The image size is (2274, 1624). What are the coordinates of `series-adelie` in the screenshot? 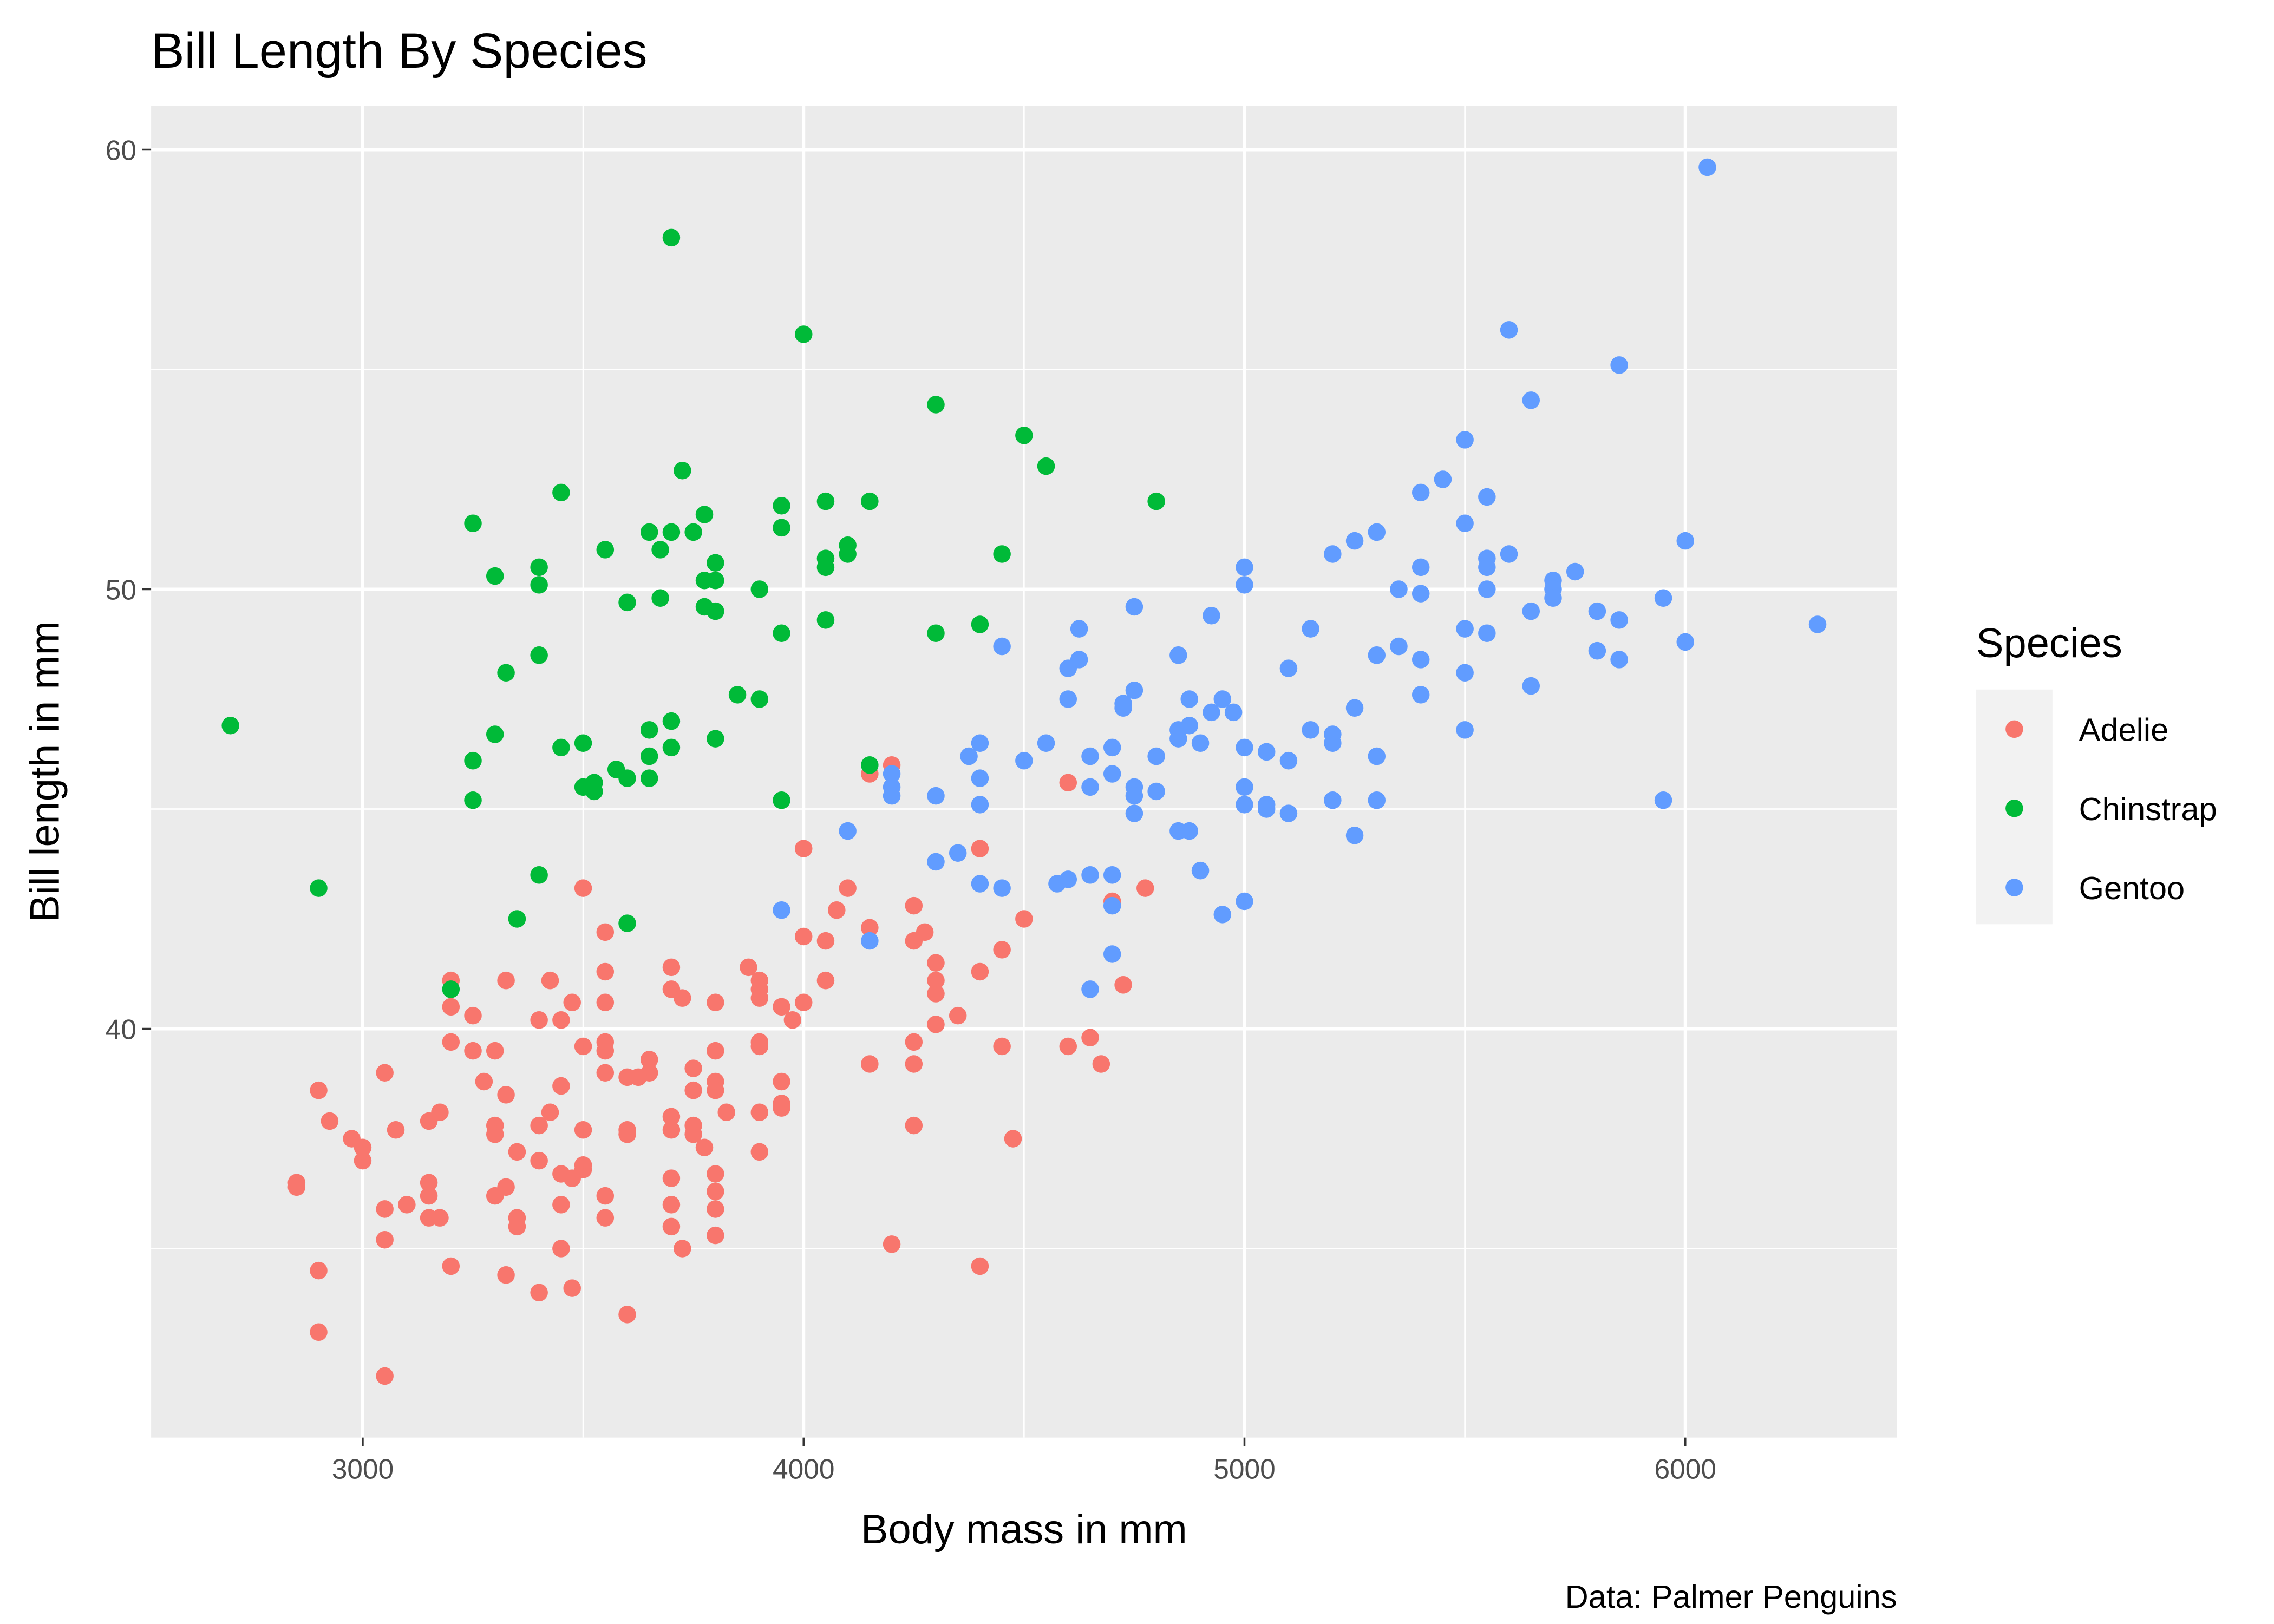 It's located at (721, 1070).